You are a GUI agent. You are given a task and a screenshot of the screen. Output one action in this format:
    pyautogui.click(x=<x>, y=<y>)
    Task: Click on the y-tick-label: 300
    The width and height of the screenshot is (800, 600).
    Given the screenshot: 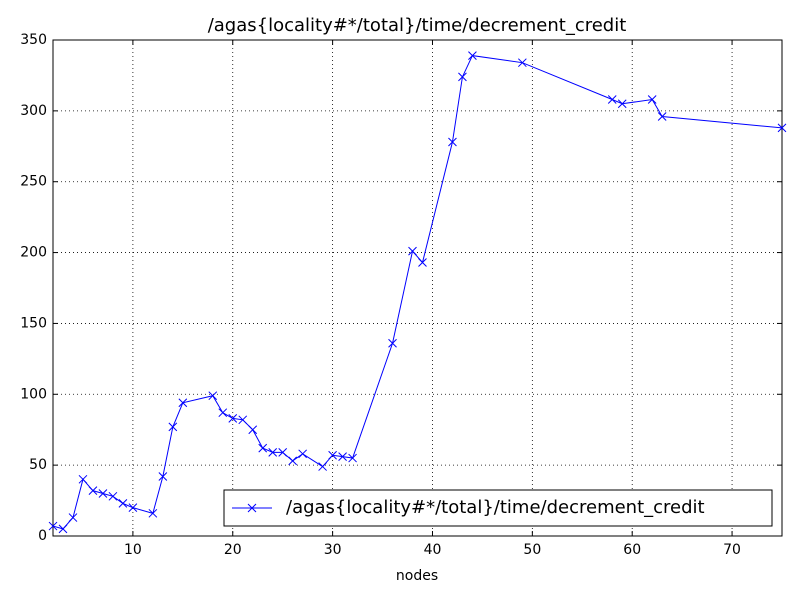 What is the action you would take?
    pyautogui.click(x=33, y=111)
    